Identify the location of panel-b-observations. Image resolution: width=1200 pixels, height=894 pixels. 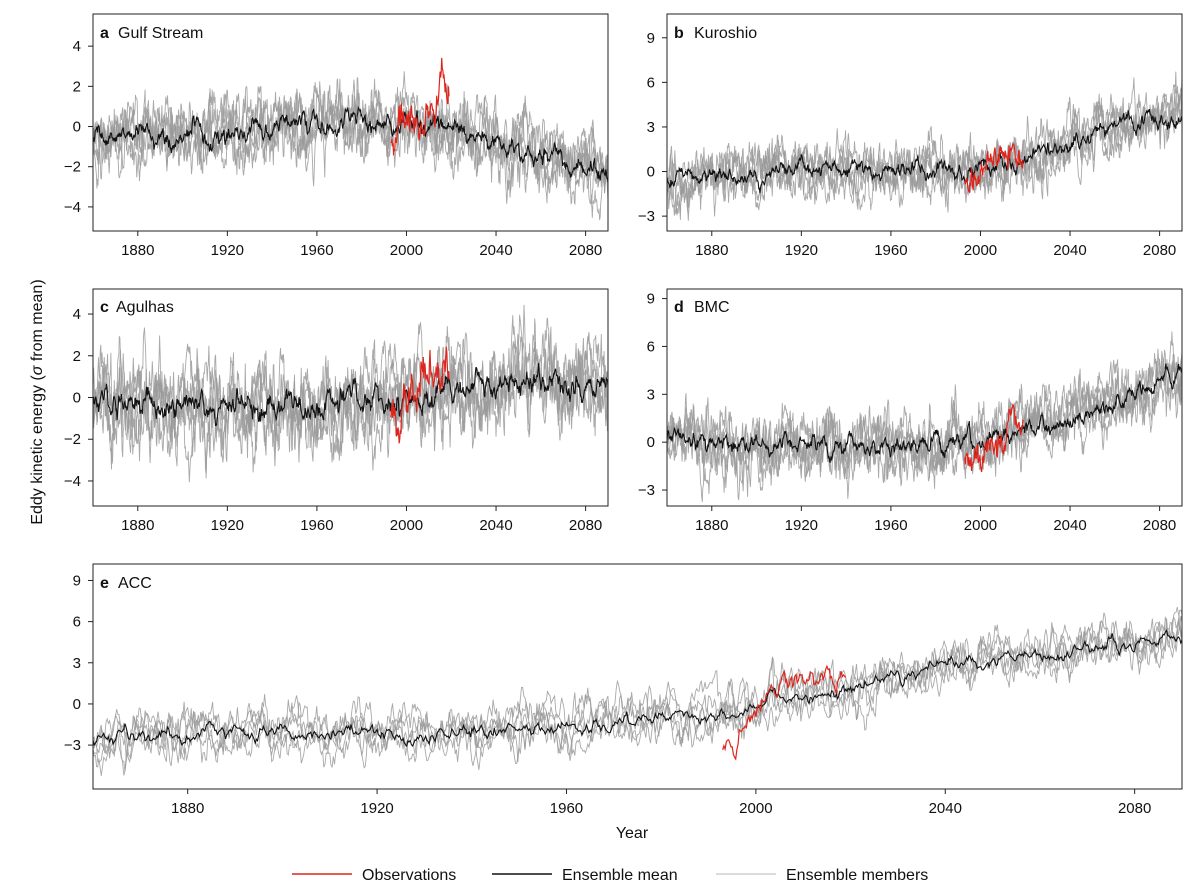
(994, 168).